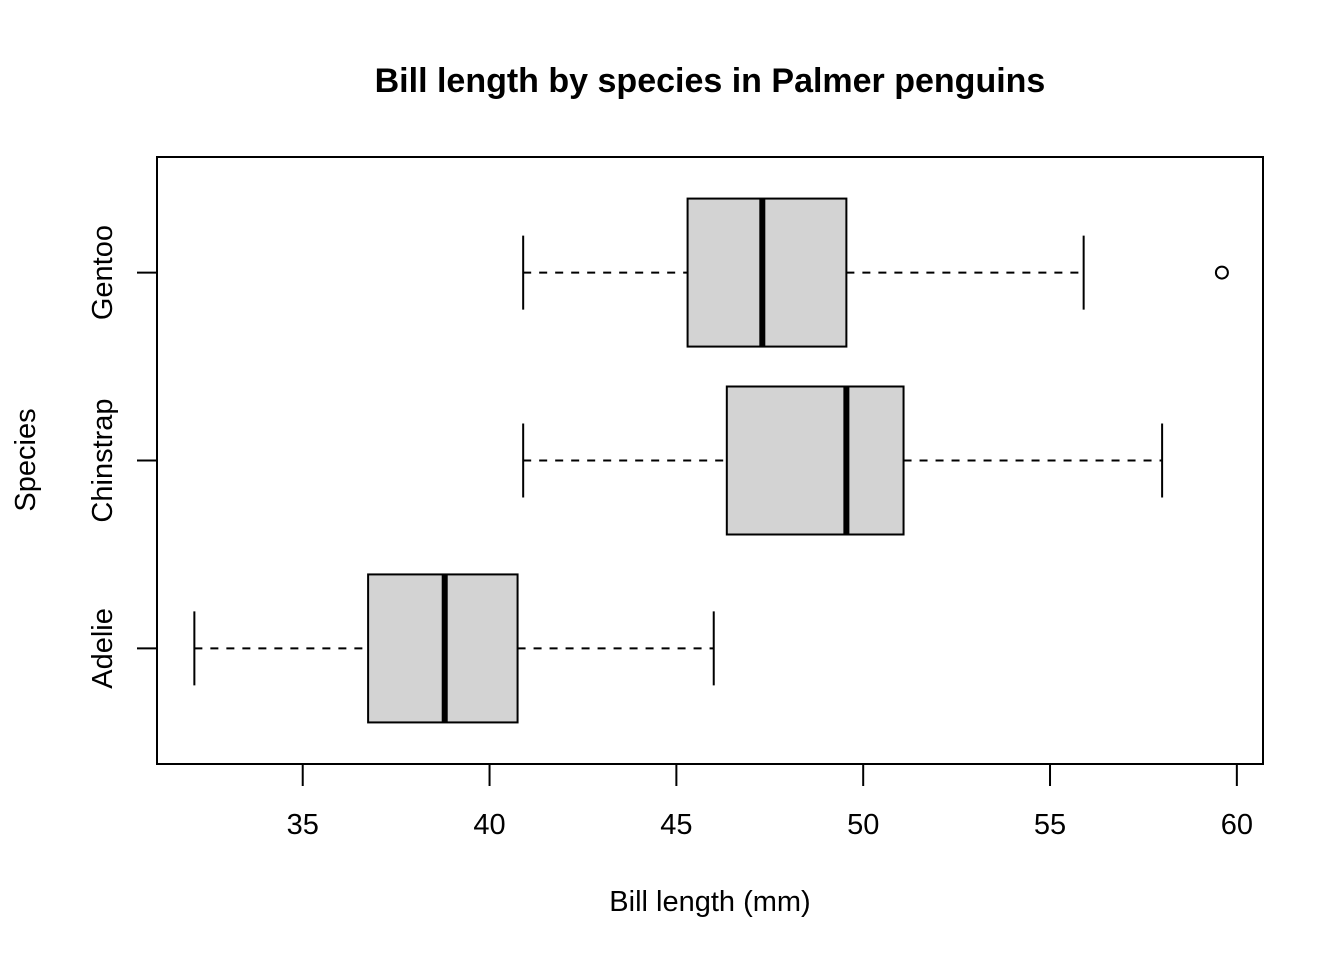 The width and height of the screenshot is (1344, 960). Describe the element at coordinates (1237, 825) in the screenshot. I see `x-tick-label: 60` at that location.